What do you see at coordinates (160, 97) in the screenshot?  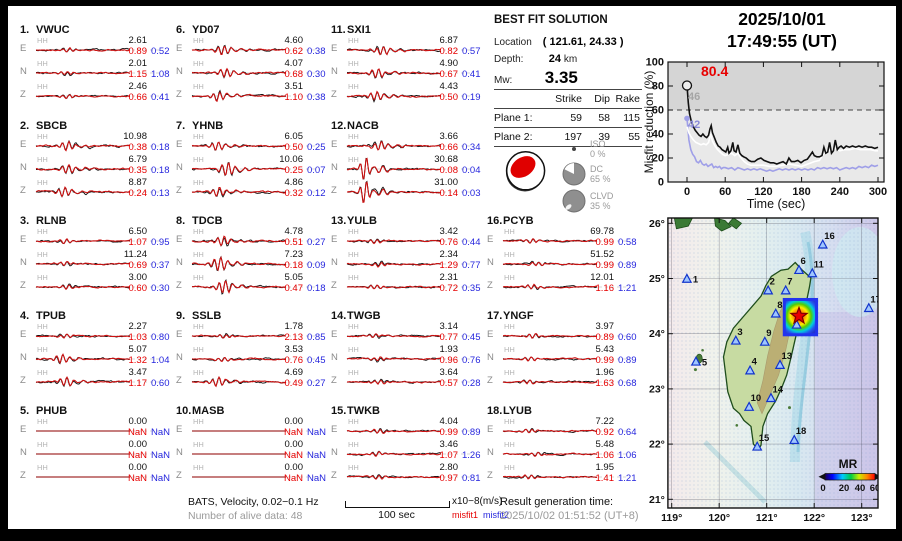 I see `misfit2-value: 0.41` at bounding box center [160, 97].